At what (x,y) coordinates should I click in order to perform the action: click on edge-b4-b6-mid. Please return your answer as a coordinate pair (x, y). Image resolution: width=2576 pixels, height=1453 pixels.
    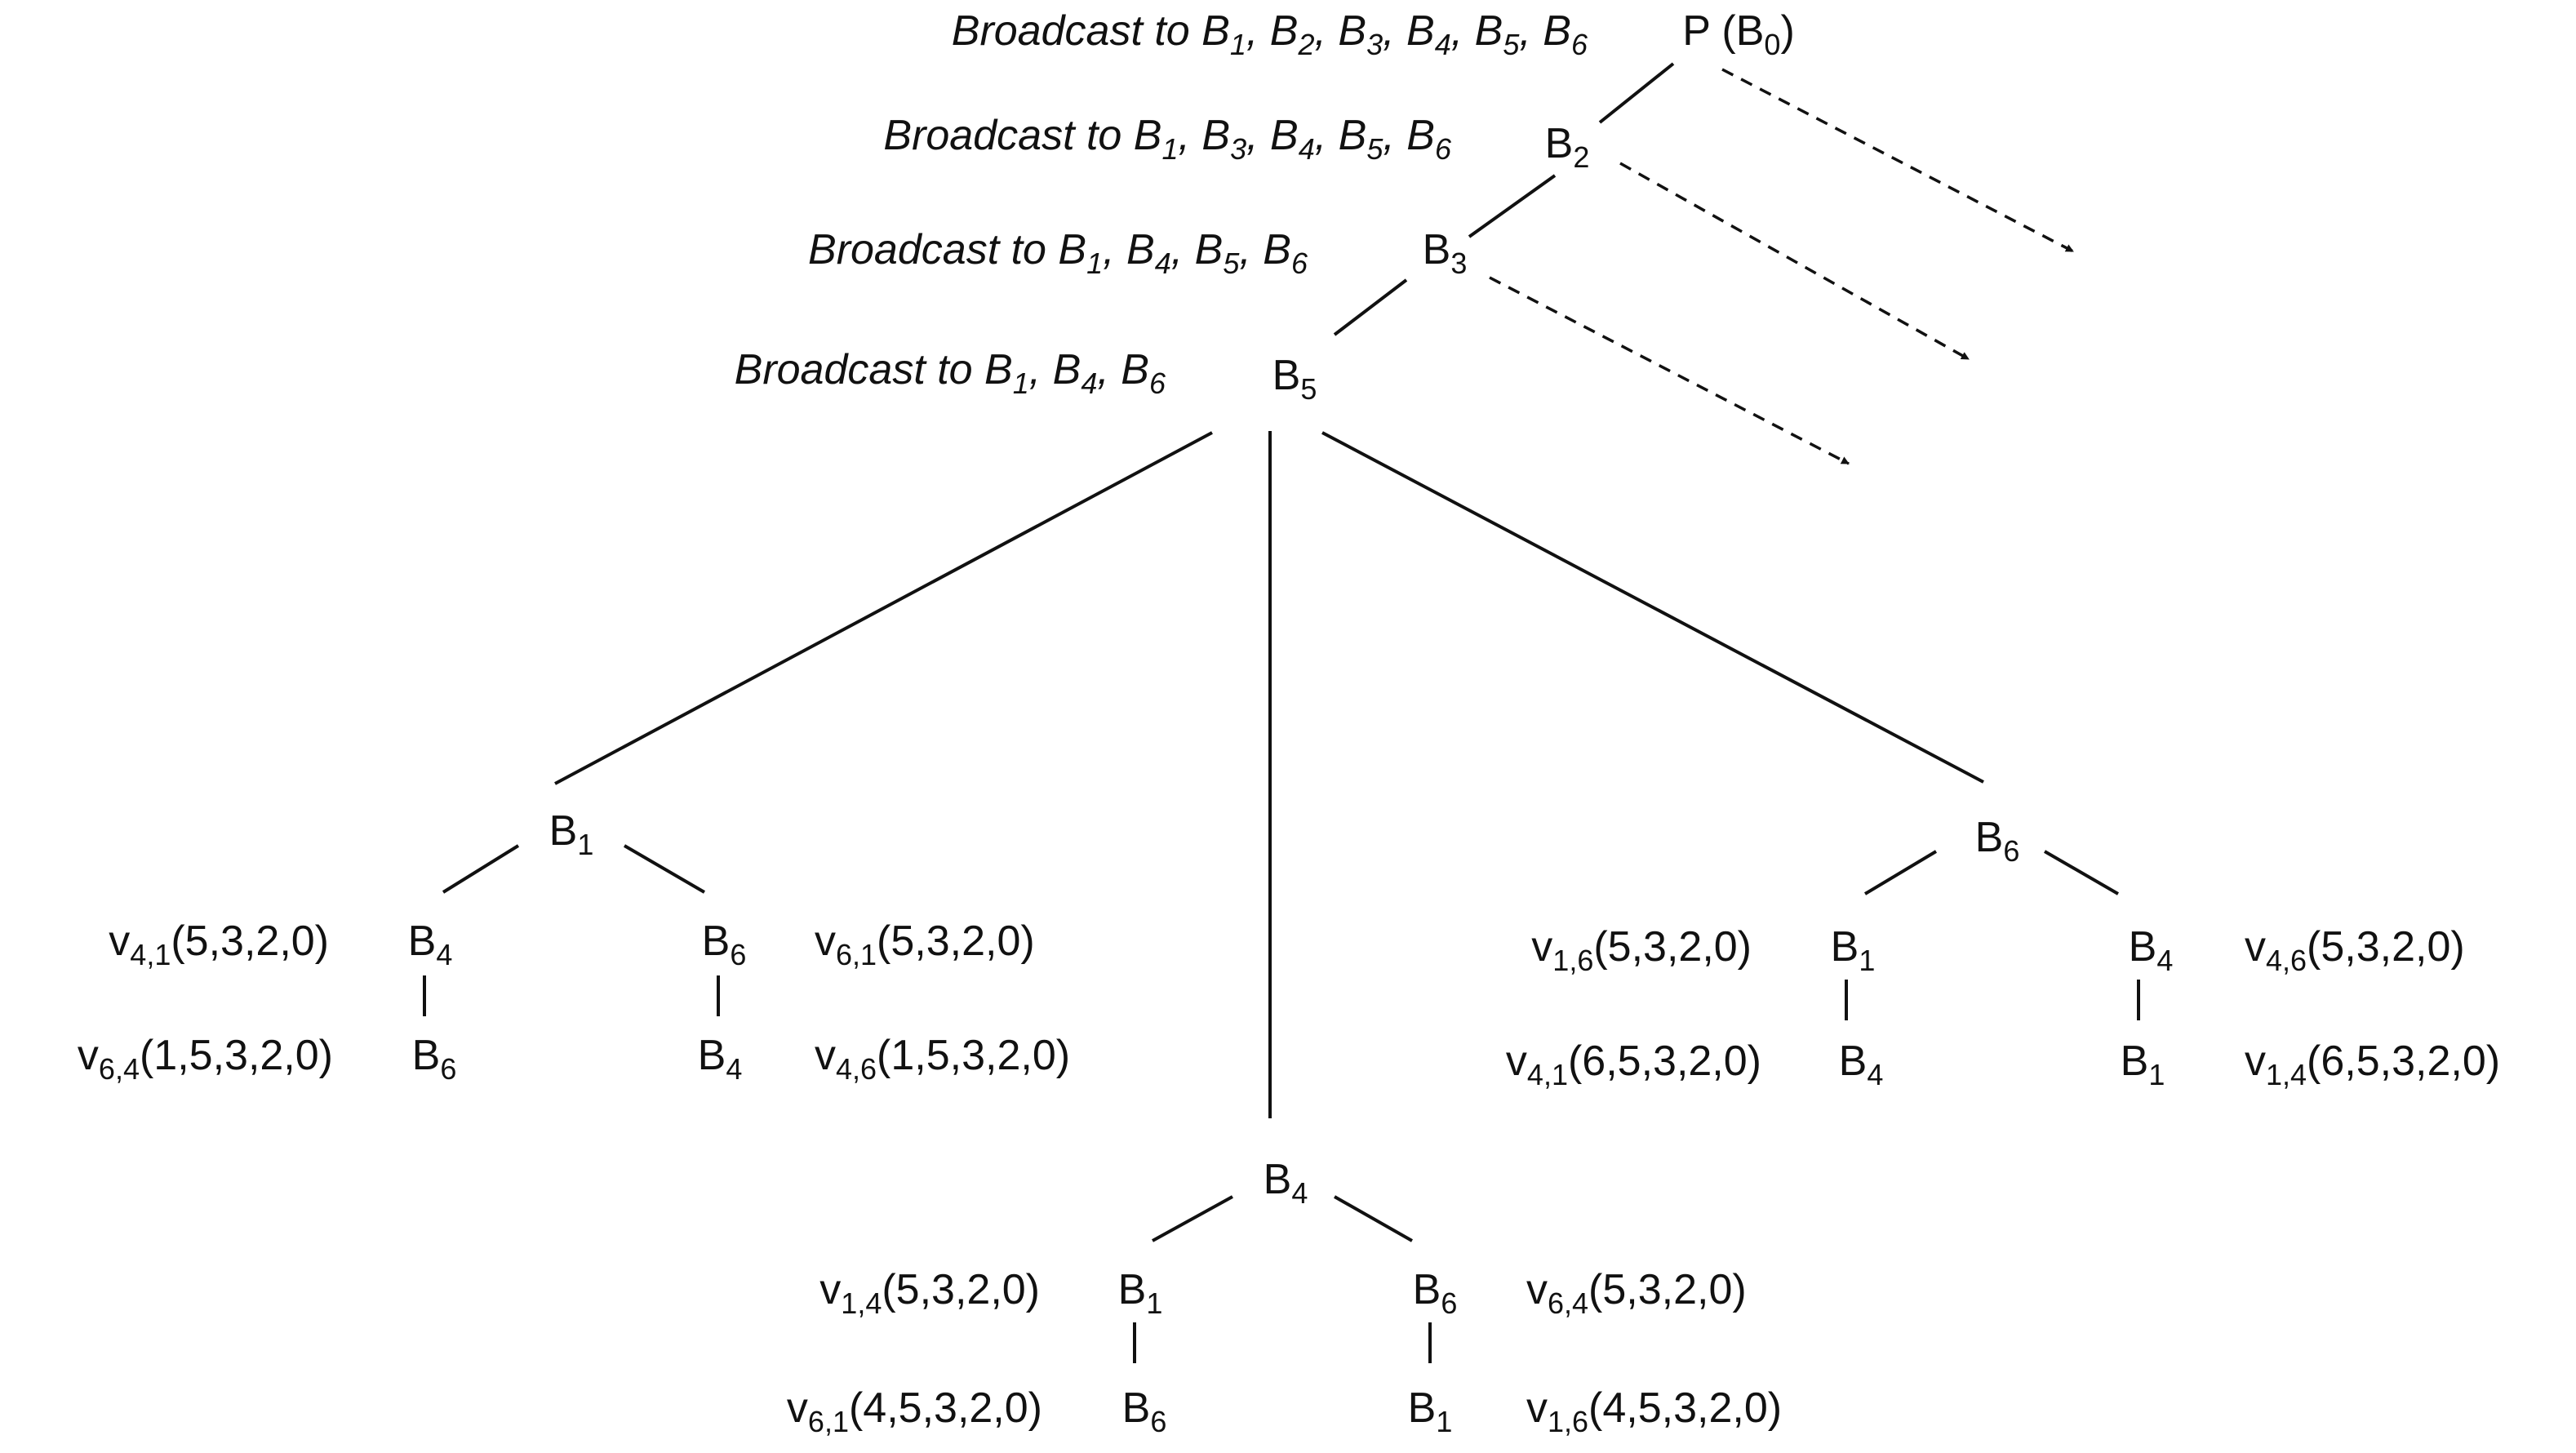
    Looking at the image, I should click on (1373, 1218).